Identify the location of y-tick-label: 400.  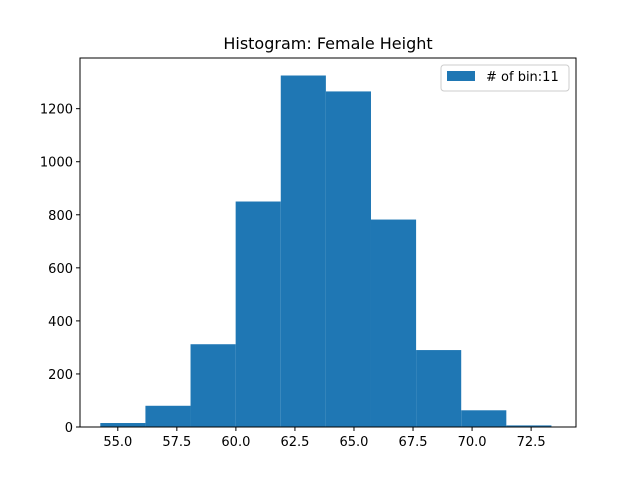
(60, 322).